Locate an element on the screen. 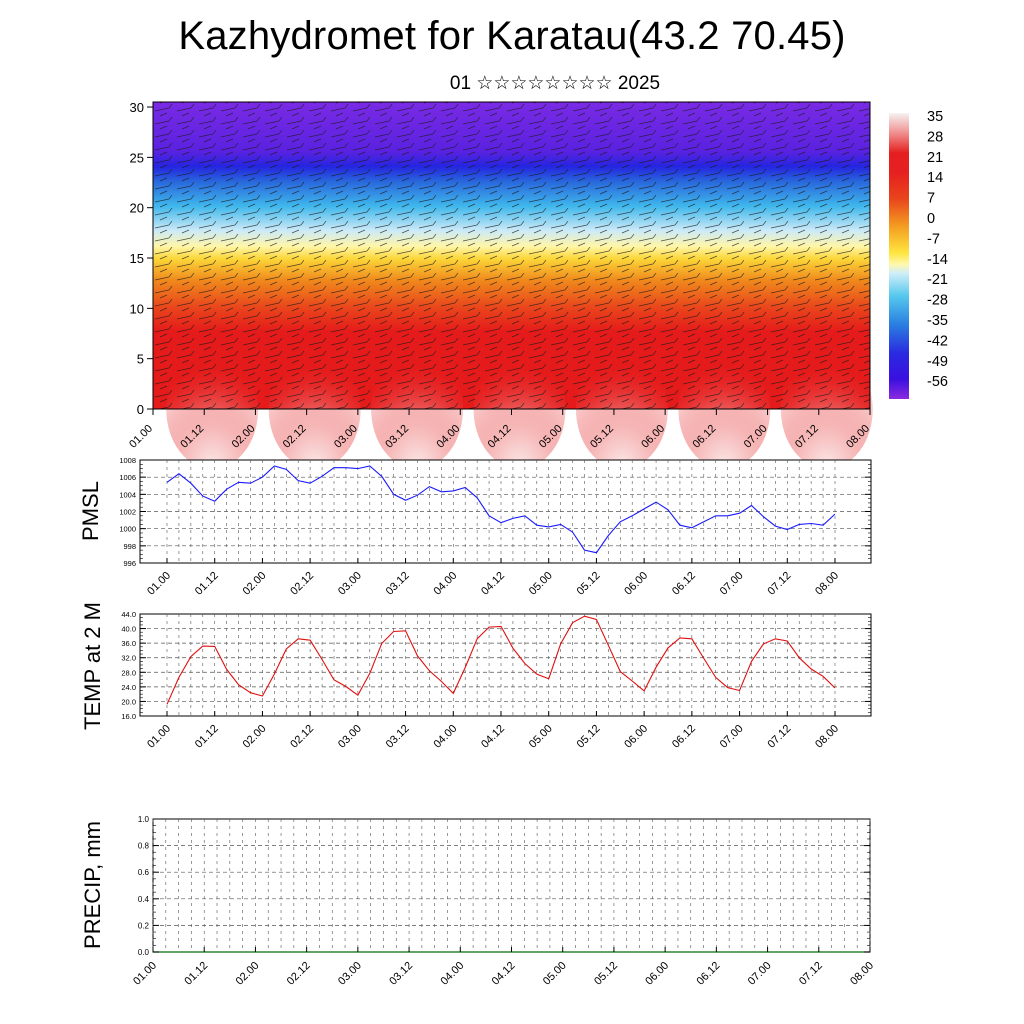 The image size is (1024, 1024). y-tick-label: 0.0 is located at coordinates (144, 952).